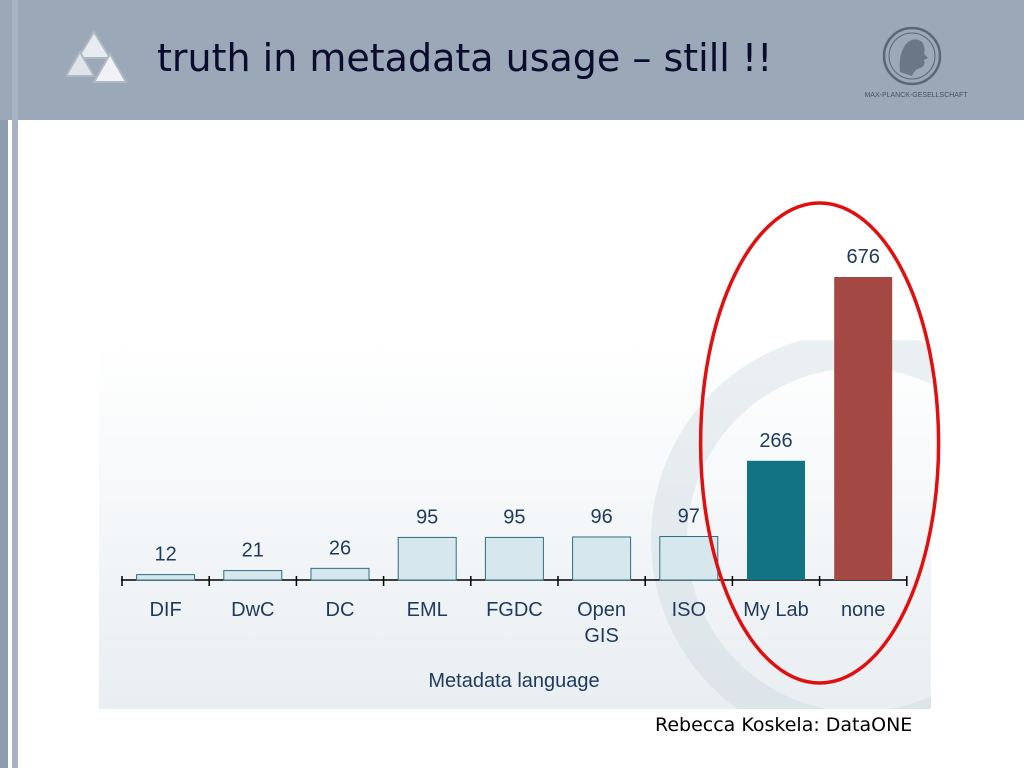 The height and width of the screenshot is (768, 1024). I want to click on logo-text: MAX-PLANCK-GESELLSCHAFT, so click(916, 95).